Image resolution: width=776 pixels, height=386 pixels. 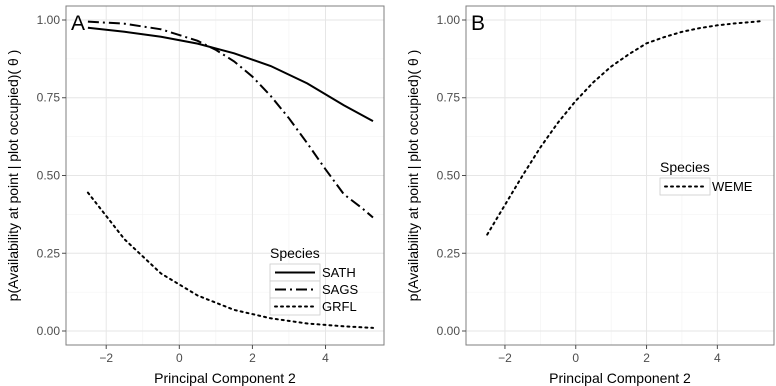 What do you see at coordinates (339, 272) in the screenshot?
I see `legend-label: SATH` at bounding box center [339, 272].